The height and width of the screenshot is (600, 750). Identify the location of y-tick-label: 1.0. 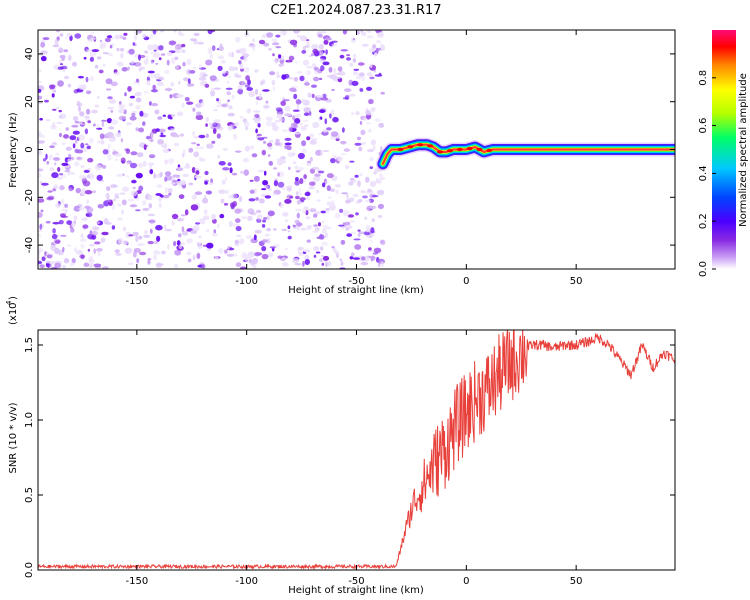
(29, 420).